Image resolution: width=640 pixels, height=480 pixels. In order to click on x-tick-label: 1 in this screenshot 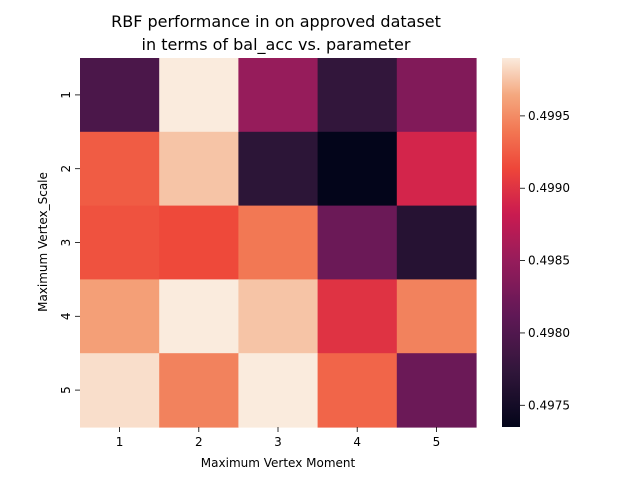, I will do `click(120, 442)`.